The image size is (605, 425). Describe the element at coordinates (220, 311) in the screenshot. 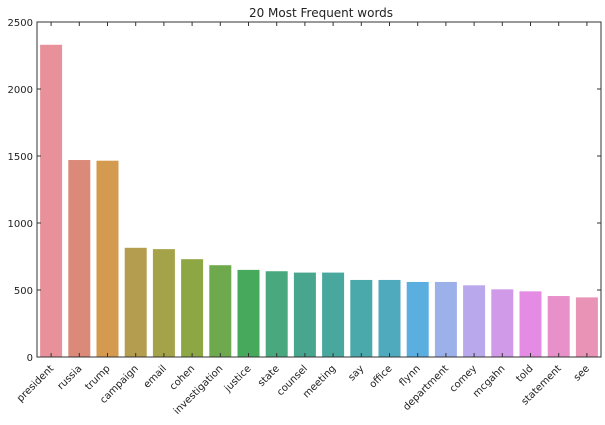

I see `bar-investigation` at that location.